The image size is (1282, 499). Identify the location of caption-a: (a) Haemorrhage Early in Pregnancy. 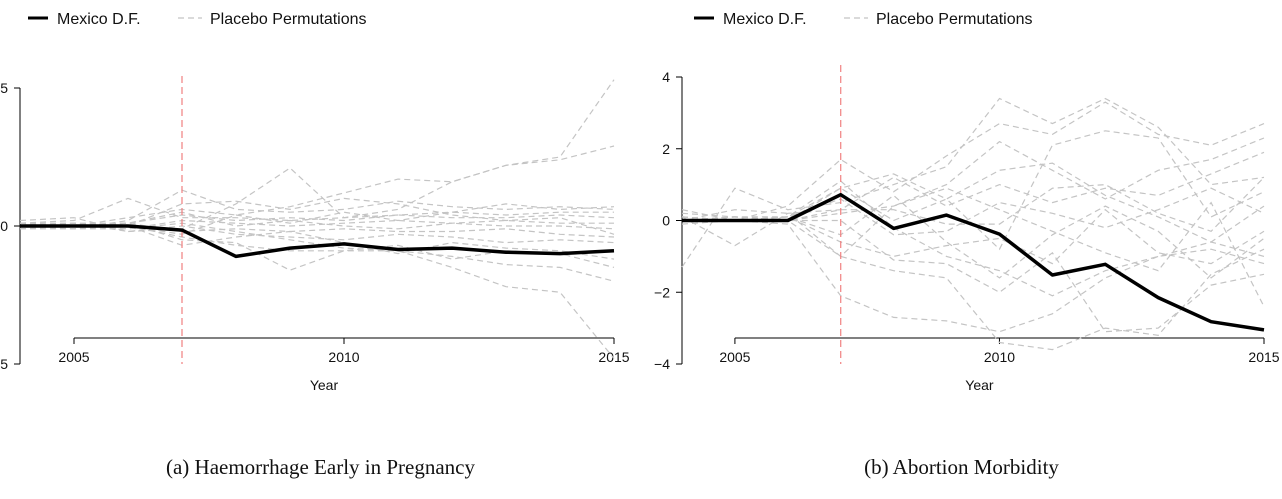
(320, 467).